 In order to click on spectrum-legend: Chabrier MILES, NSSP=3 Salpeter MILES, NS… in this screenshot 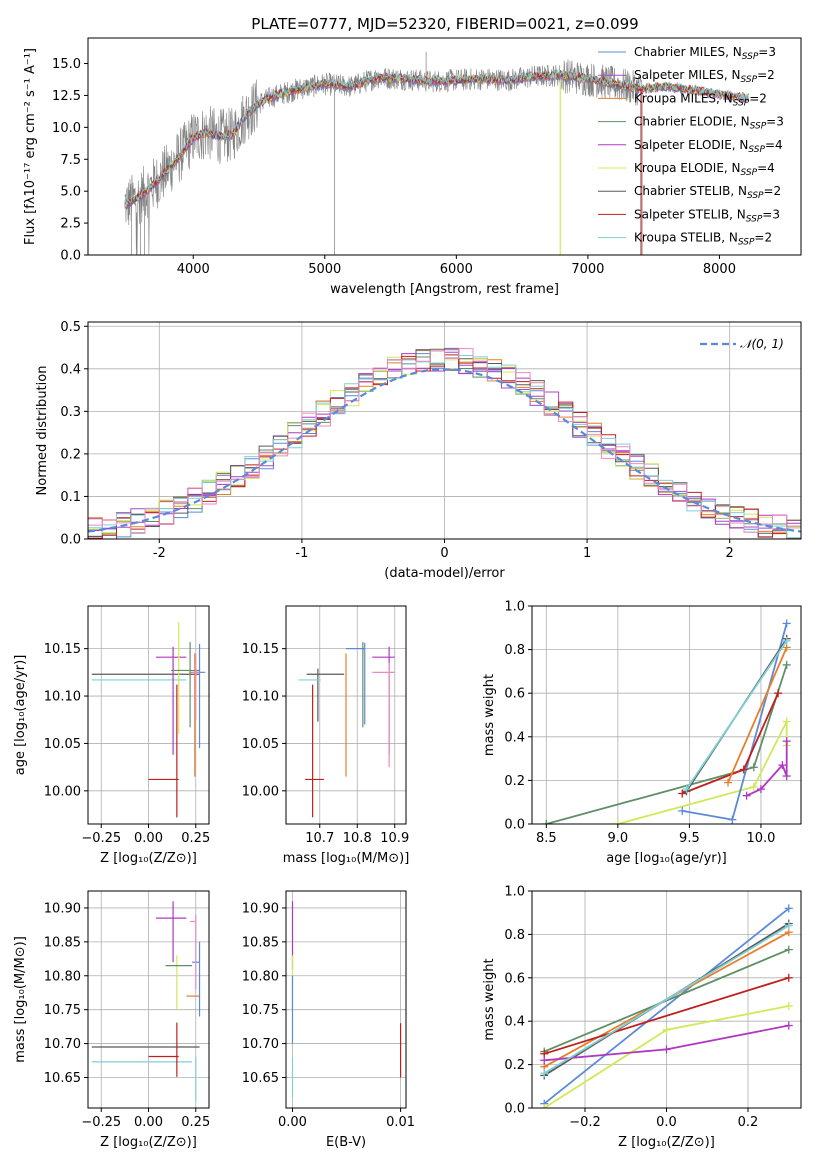, I will do `click(691, 146)`.